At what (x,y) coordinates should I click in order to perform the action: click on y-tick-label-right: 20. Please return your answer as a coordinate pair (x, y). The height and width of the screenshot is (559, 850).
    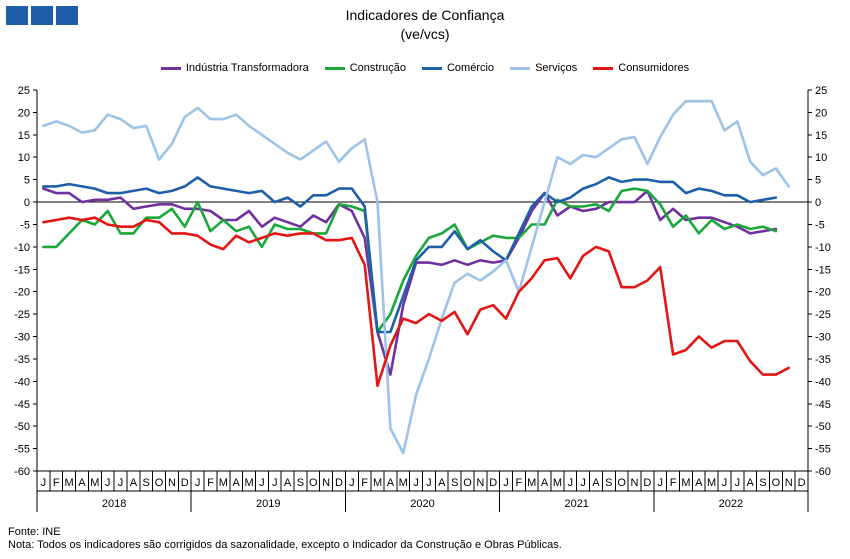
    Looking at the image, I should click on (821, 113).